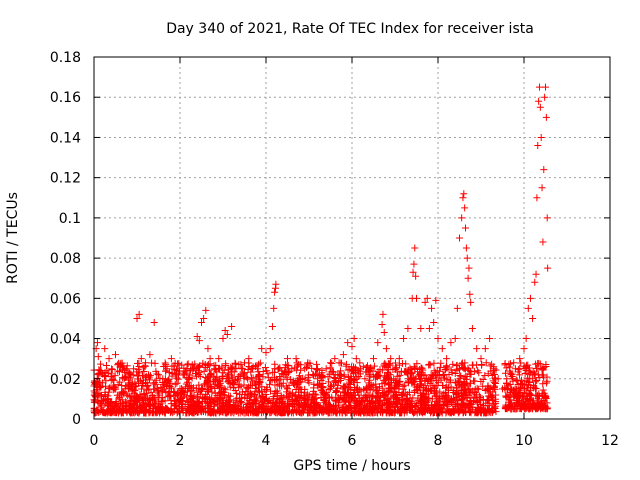 The width and height of the screenshot is (640, 480). Describe the element at coordinates (354, 441) in the screenshot. I see `x-tick-labels: 0 2 4 6 8 10 12` at that location.